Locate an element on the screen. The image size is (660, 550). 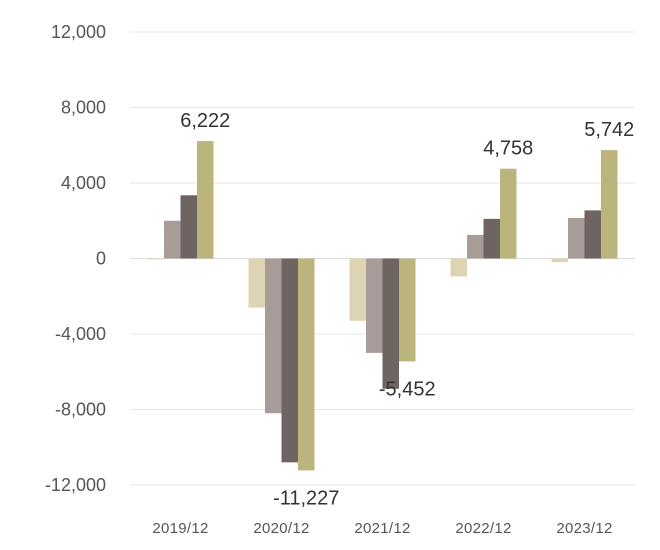
data-label: 4,758 is located at coordinates (508, 149).